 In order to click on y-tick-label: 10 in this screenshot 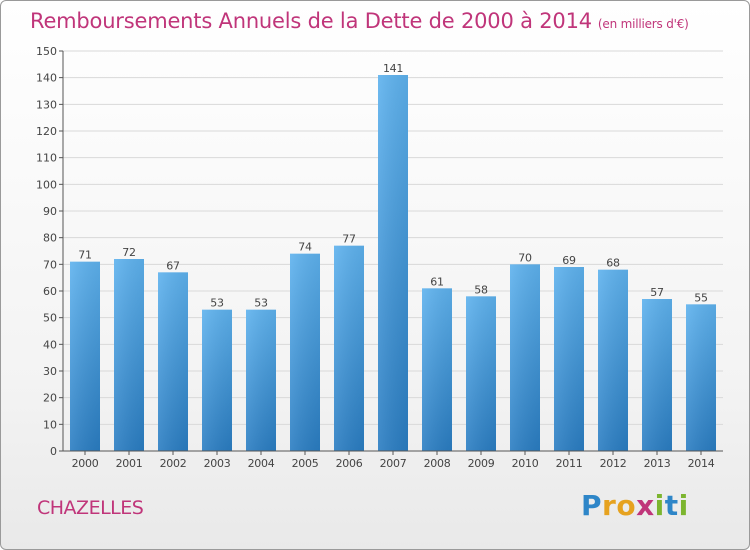, I will do `click(50, 424)`.